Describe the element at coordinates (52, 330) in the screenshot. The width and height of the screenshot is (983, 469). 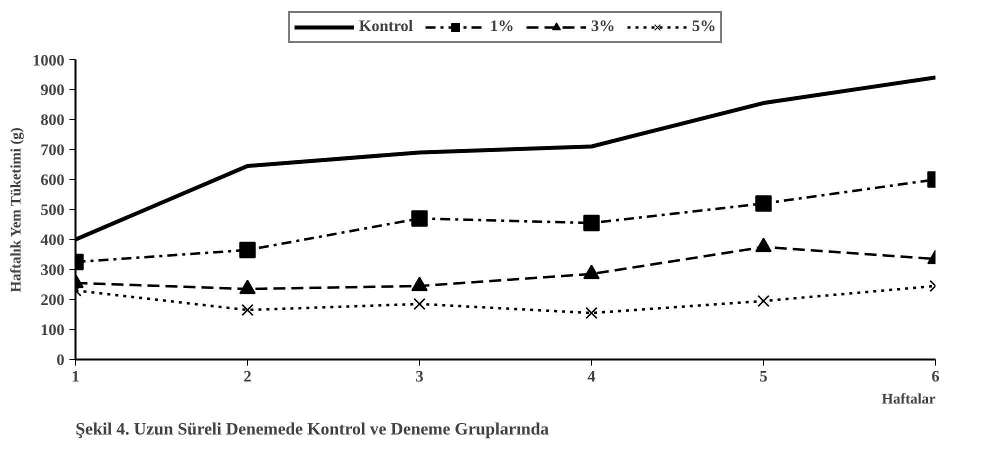
I see `y-tick-label: 100` at that location.